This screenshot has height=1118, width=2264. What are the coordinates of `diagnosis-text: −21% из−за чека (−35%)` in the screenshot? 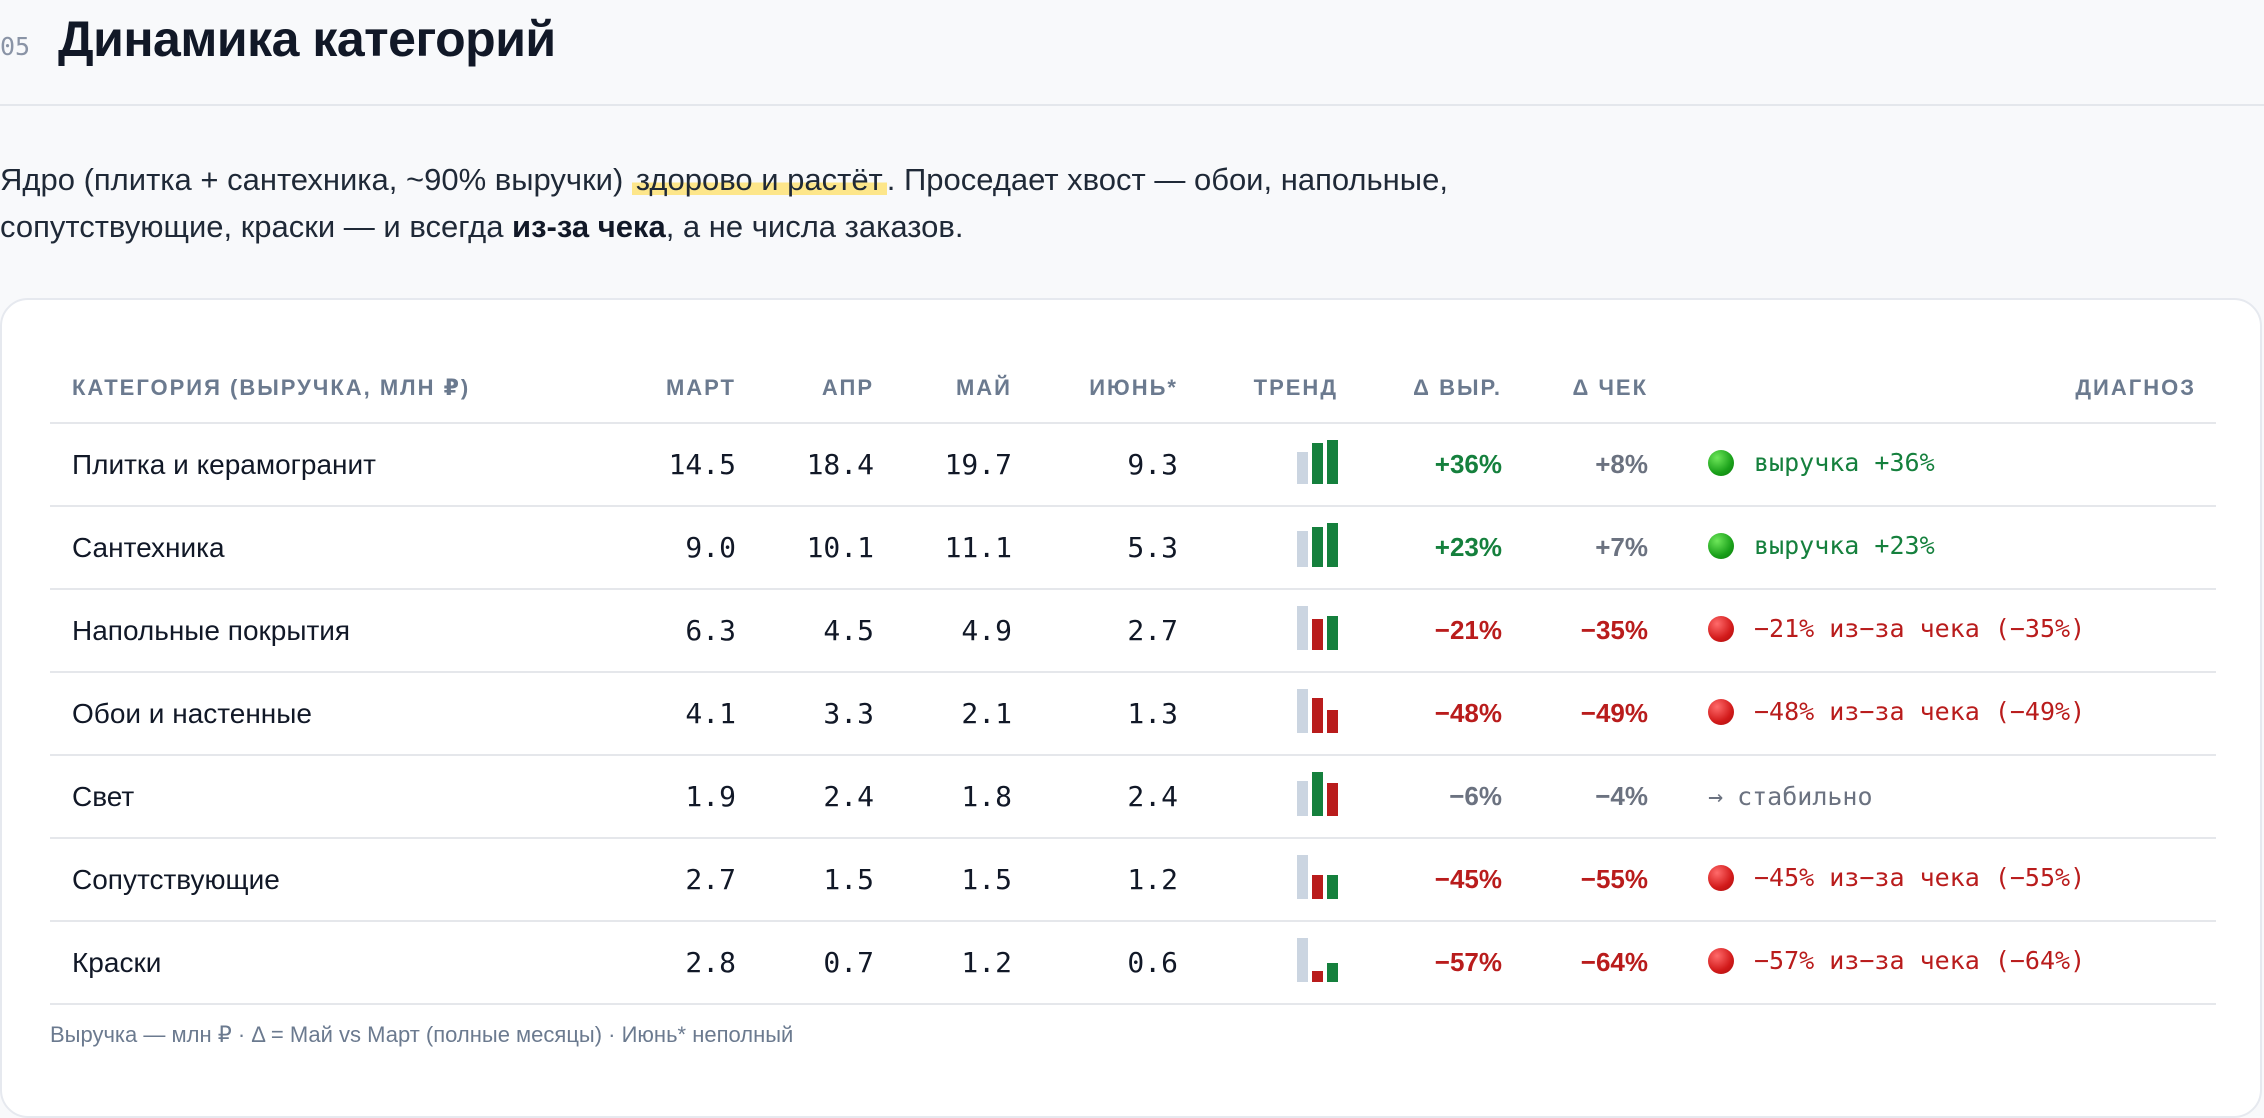 It's located at (1920, 629).